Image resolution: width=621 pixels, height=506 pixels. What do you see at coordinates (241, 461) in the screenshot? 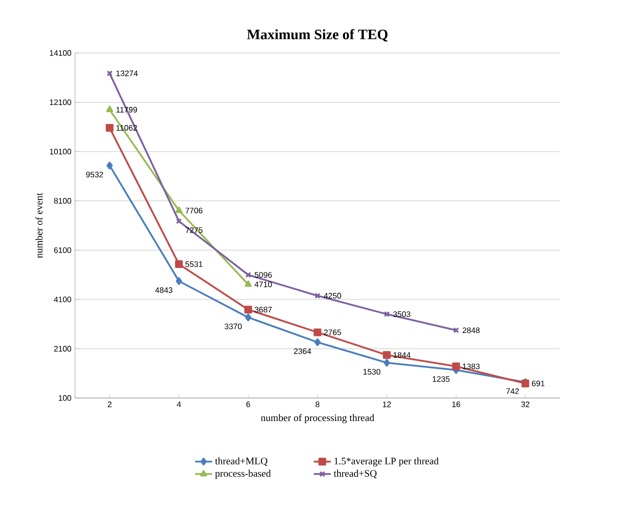
I see `legend-label: thread+MLQ` at bounding box center [241, 461].